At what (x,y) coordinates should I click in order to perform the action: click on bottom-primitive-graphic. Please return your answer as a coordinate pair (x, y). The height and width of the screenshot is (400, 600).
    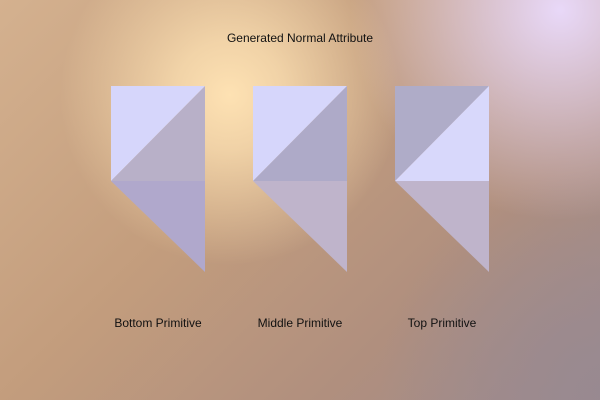
    Looking at the image, I should click on (158, 179).